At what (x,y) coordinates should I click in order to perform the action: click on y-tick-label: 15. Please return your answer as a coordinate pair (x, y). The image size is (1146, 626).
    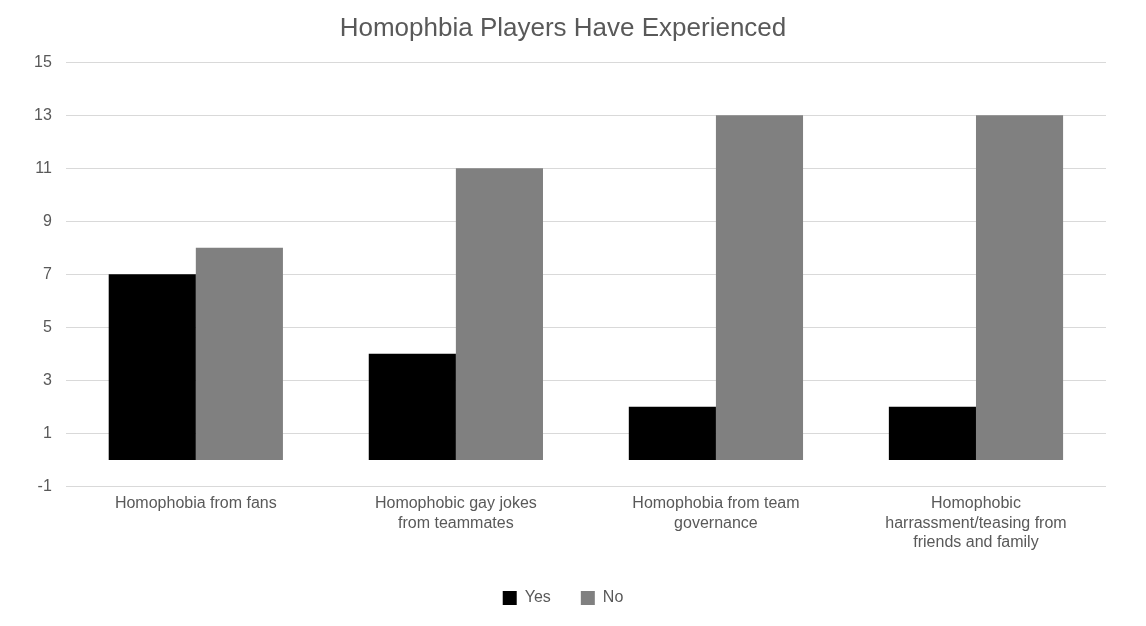
    Looking at the image, I should click on (43, 61).